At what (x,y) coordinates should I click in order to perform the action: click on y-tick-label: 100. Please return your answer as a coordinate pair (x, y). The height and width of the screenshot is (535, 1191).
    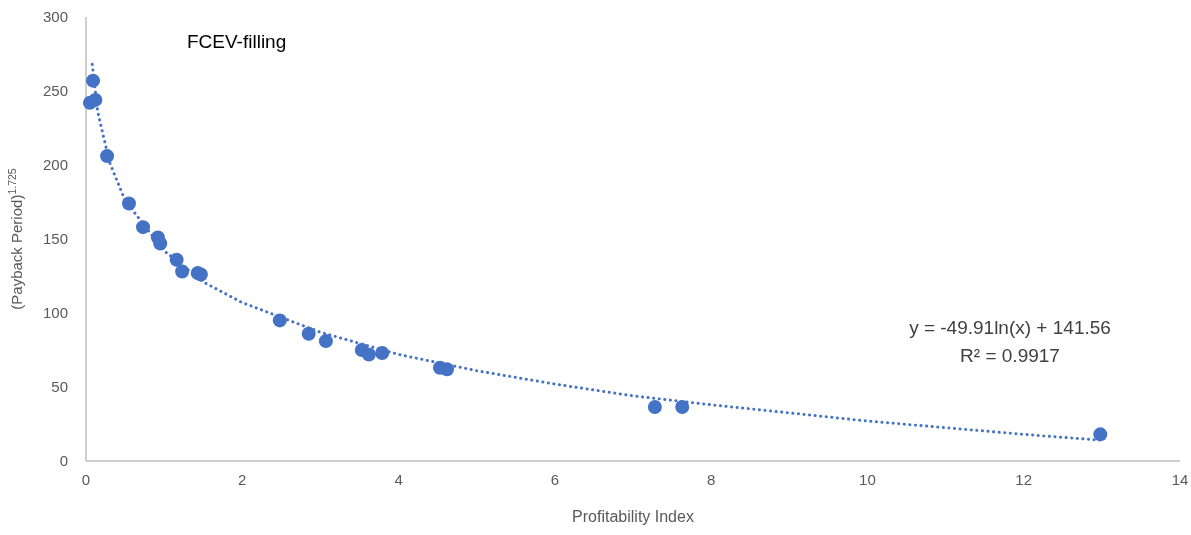
    Looking at the image, I should click on (55, 312).